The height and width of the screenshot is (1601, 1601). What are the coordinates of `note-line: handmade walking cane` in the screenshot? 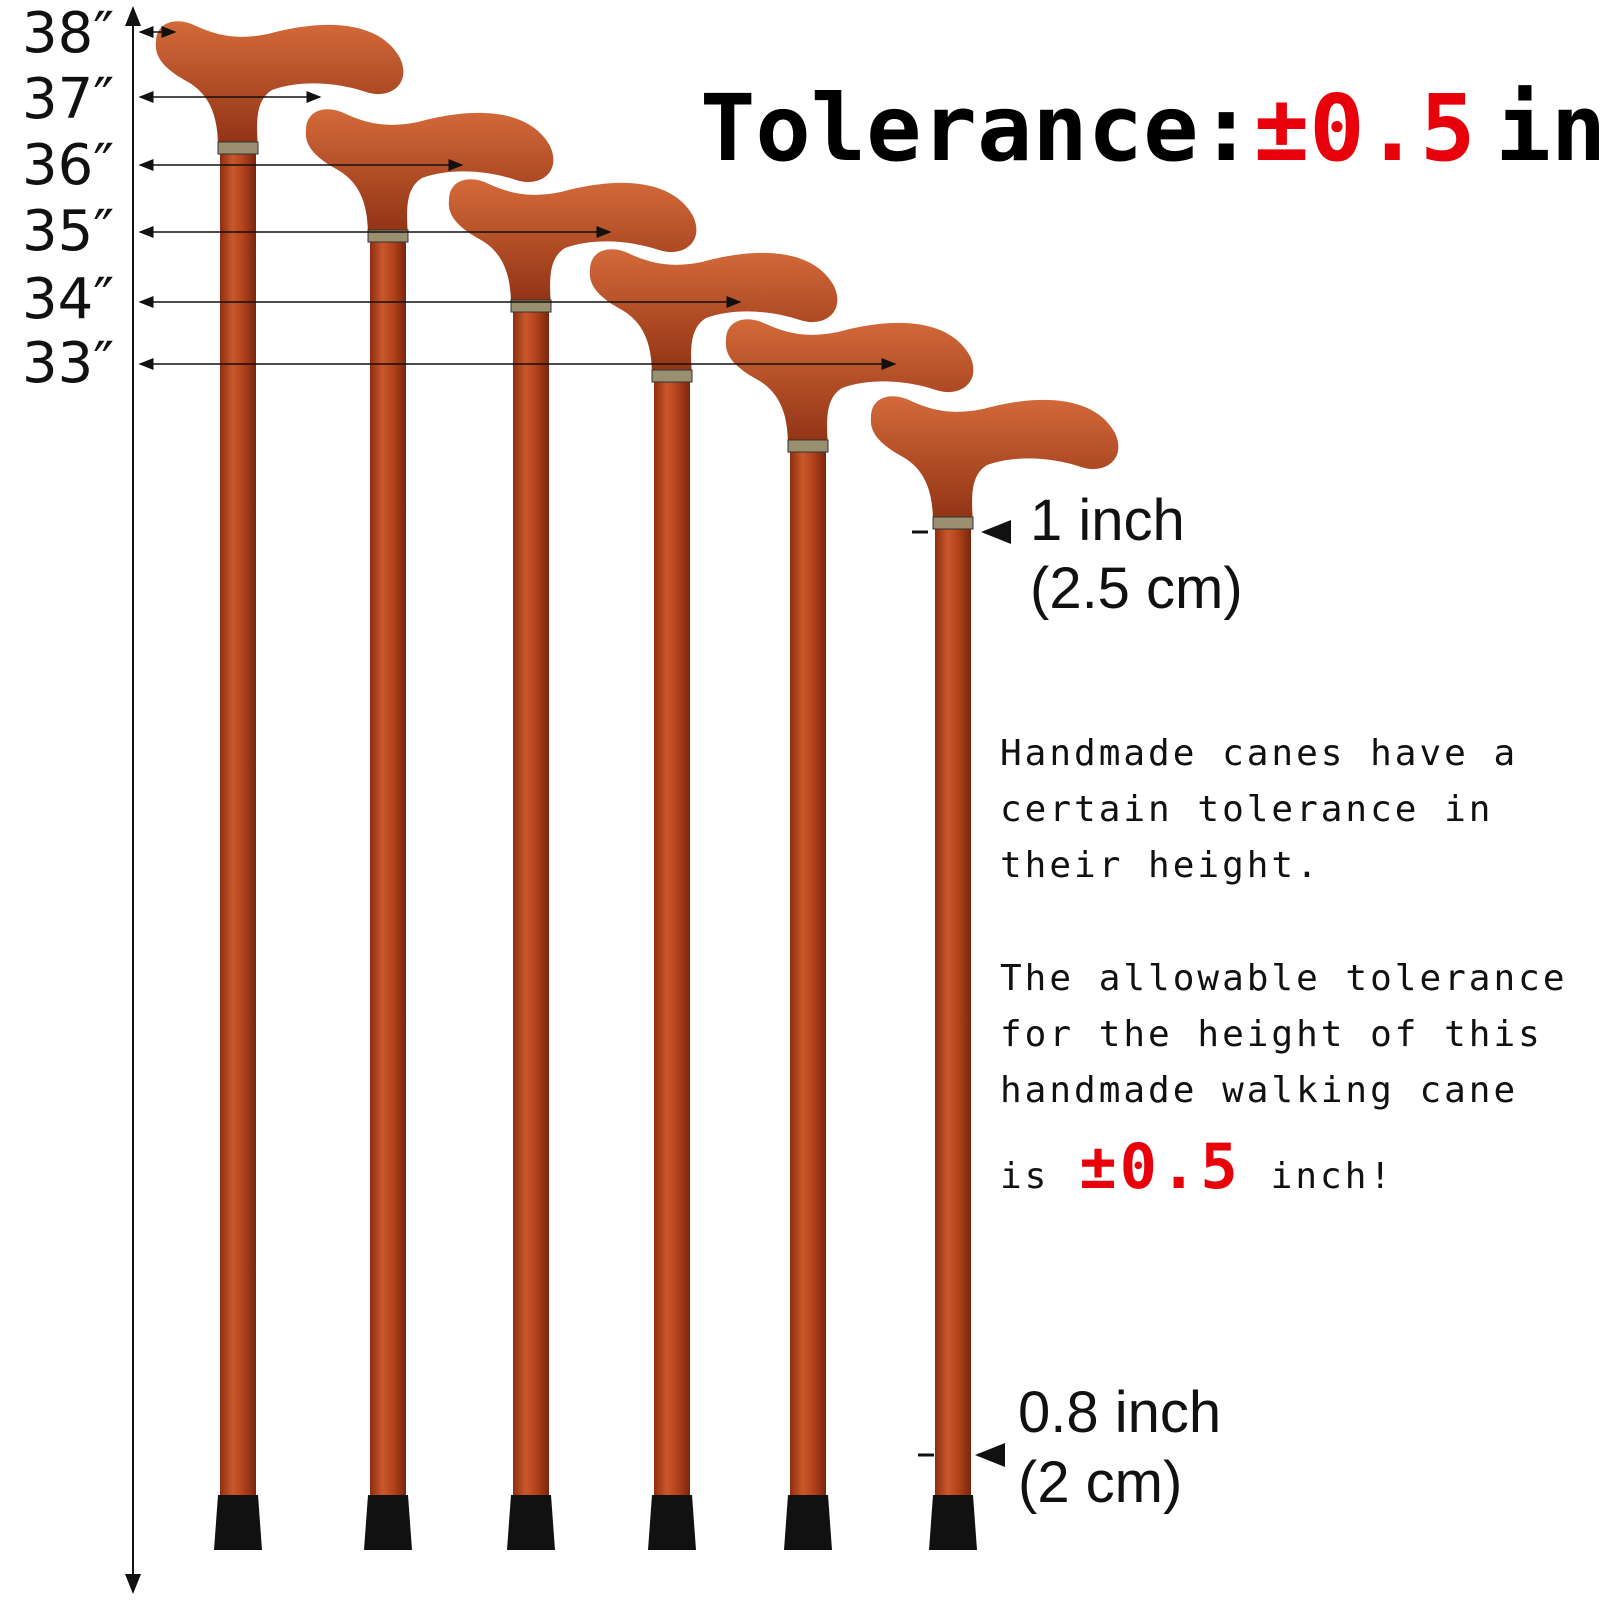 It's located at (1259, 1090).